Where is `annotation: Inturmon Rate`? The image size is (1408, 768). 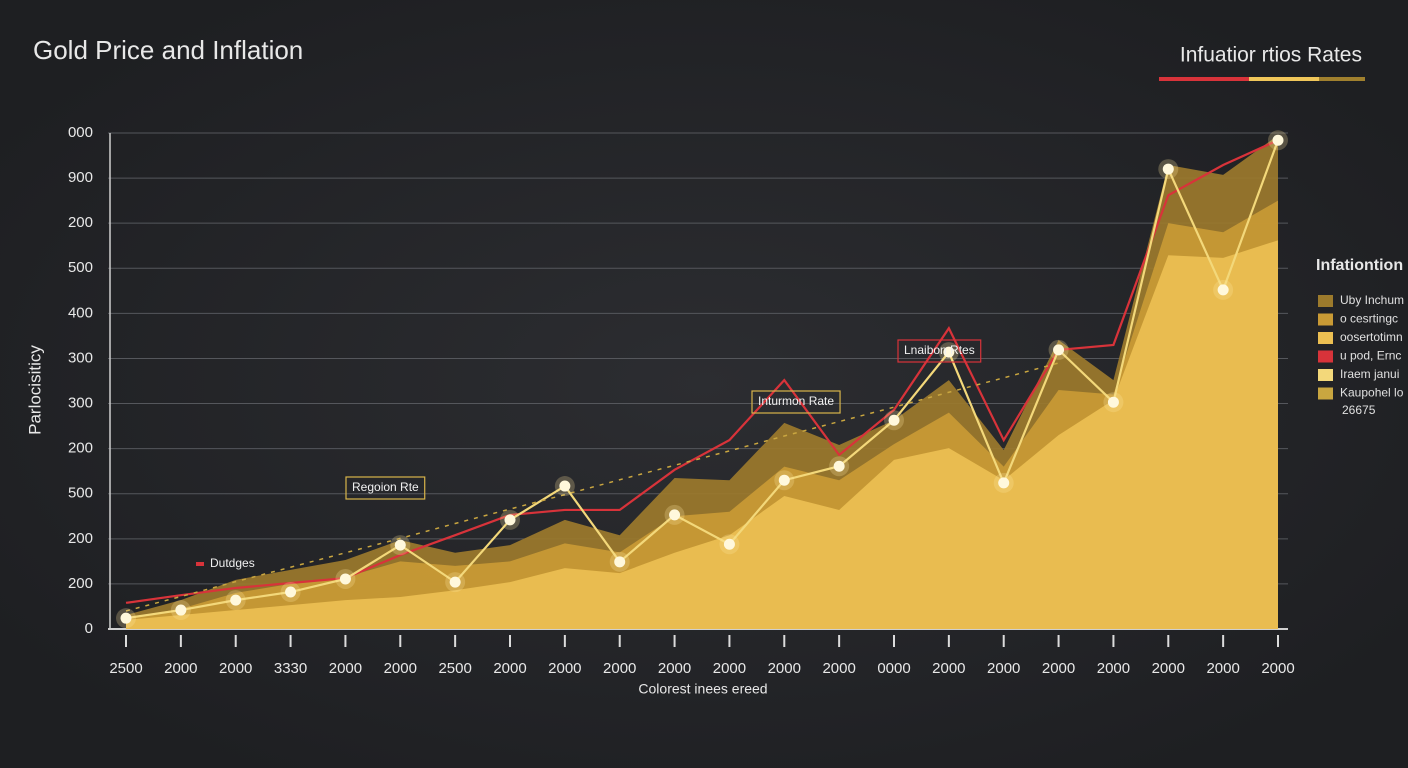
annotation: Inturmon Rate is located at coordinates (796, 401).